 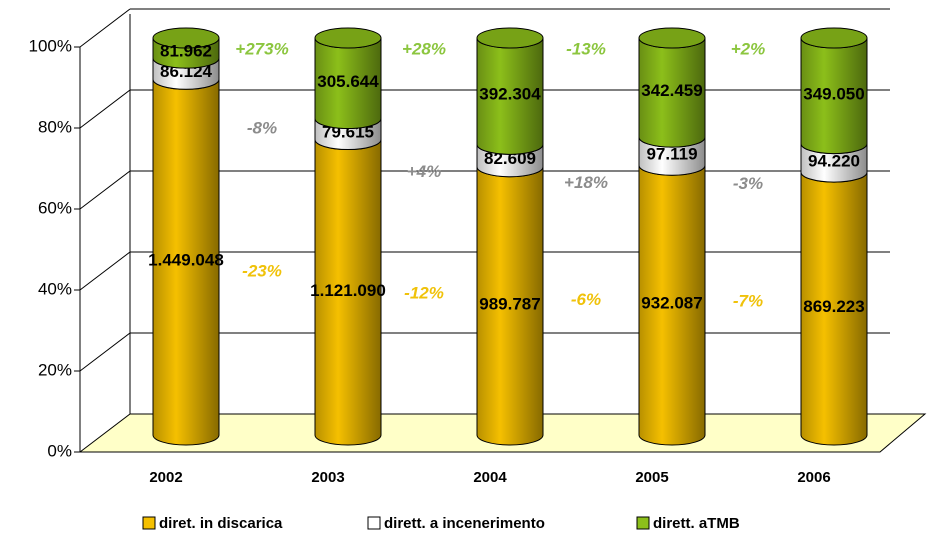 What do you see at coordinates (748, 300) in the screenshot?
I see `change-label: -7%` at bounding box center [748, 300].